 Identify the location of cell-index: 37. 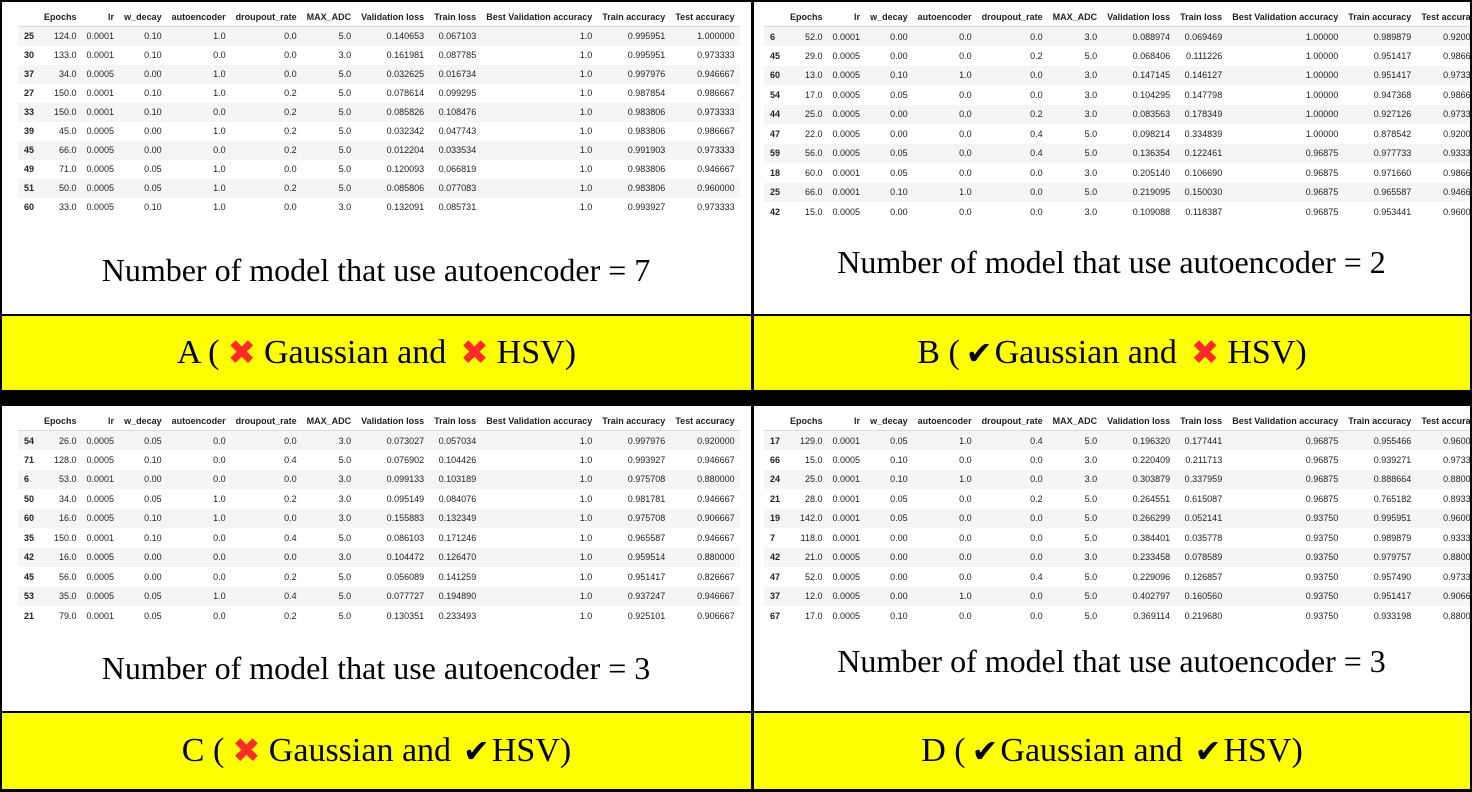
(29, 74).